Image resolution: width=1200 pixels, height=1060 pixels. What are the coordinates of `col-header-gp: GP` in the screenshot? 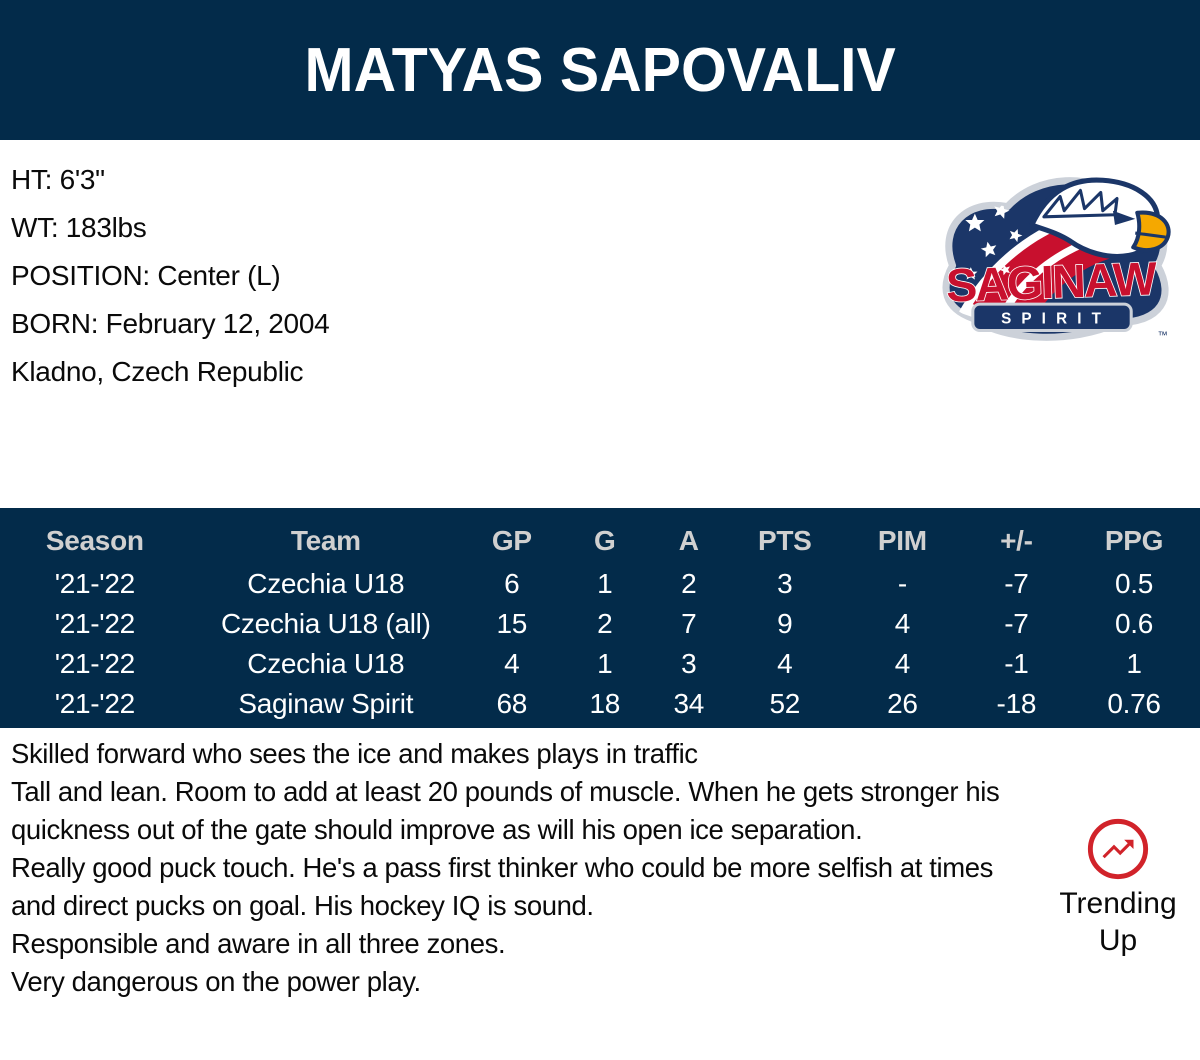 It's located at (511, 540).